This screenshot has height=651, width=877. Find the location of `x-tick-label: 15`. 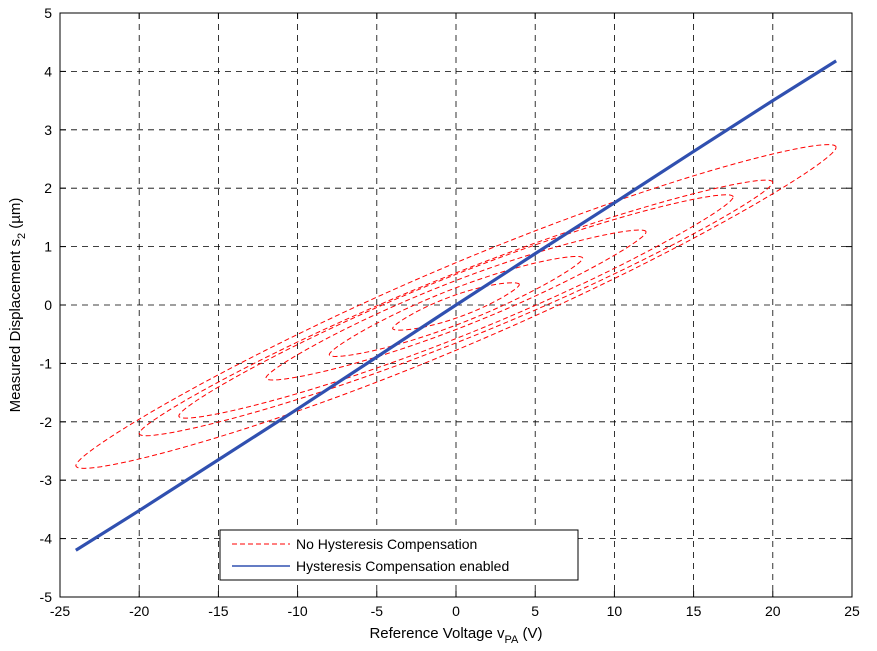

x-tick-label: 15 is located at coordinates (694, 611).